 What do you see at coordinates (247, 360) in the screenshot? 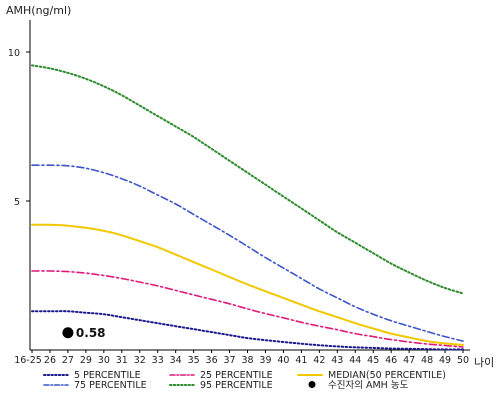
I see `x-tick-label: 38` at bounding box center [247, 360].